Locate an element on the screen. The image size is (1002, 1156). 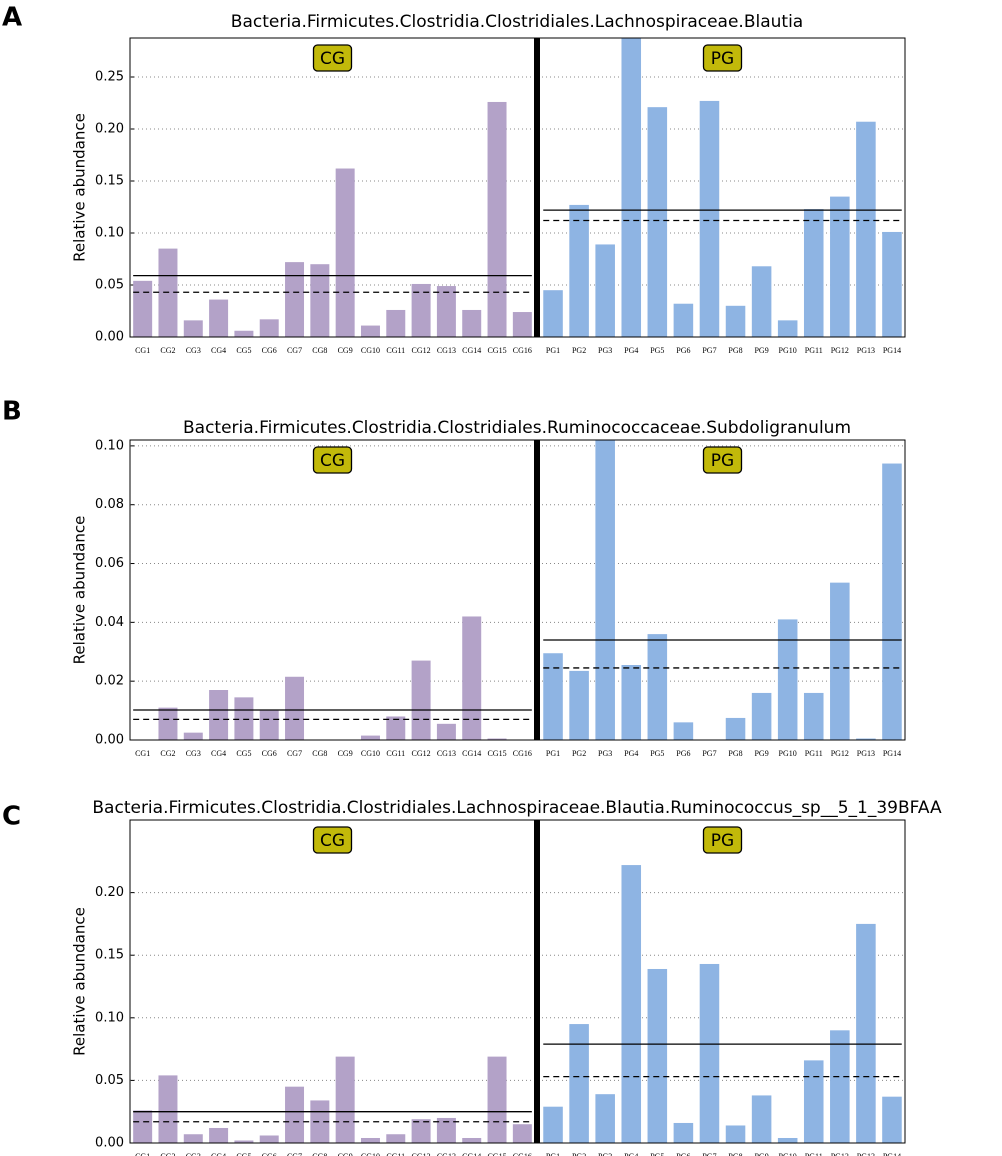
x-tick-label: CG13 is located at coordinates (446, 753).